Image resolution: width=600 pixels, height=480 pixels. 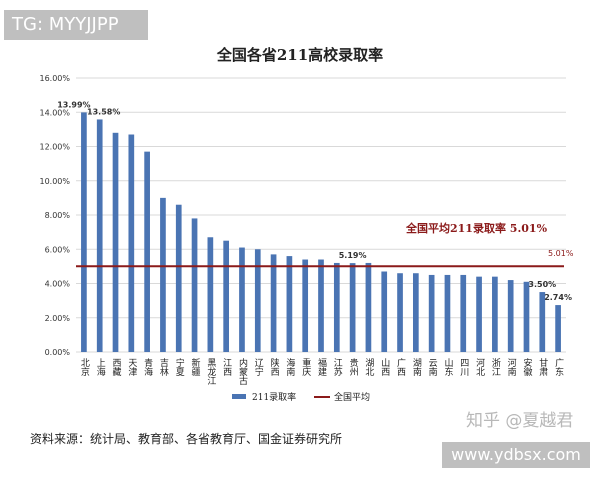 I want to click on x-tick-label: 新疆, so click(x=195, y=367).